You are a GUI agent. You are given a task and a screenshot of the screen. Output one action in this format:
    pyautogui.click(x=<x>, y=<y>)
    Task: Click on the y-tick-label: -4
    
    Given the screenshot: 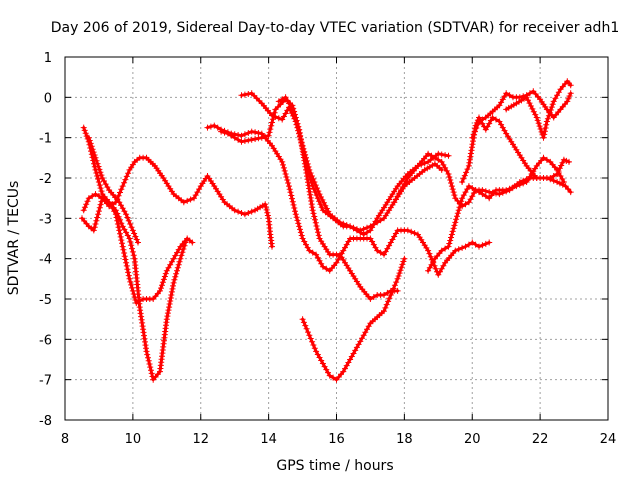 What is the action you would take?
    pyautogui.click(x=45, y=260)
    